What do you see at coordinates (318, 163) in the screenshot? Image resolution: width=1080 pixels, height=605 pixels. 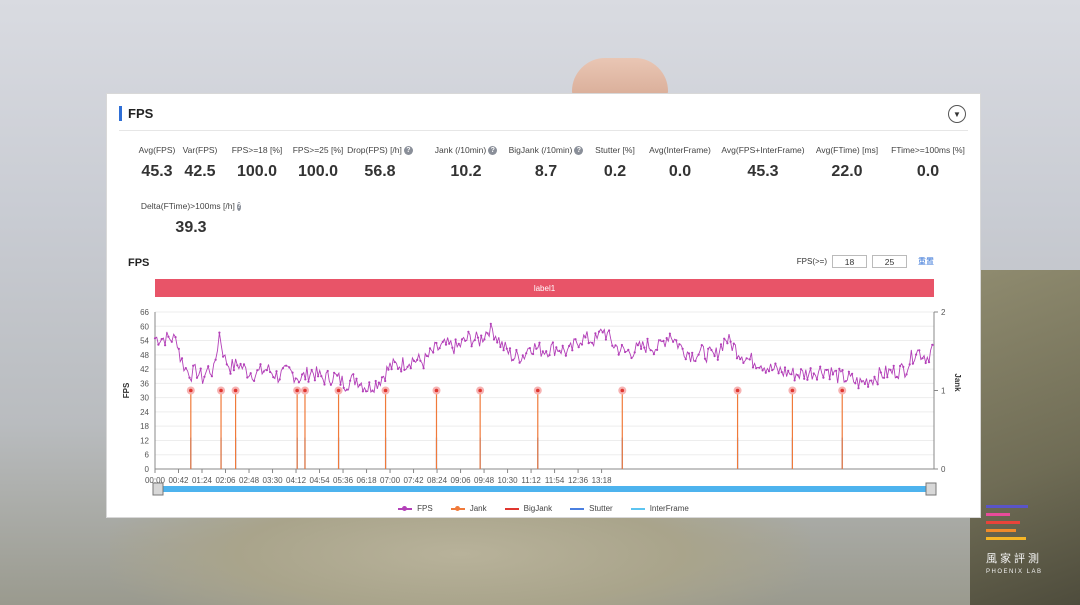 I see `metric-3: FPS>=25 [%] 100.0` at bounding box center [318, 163].